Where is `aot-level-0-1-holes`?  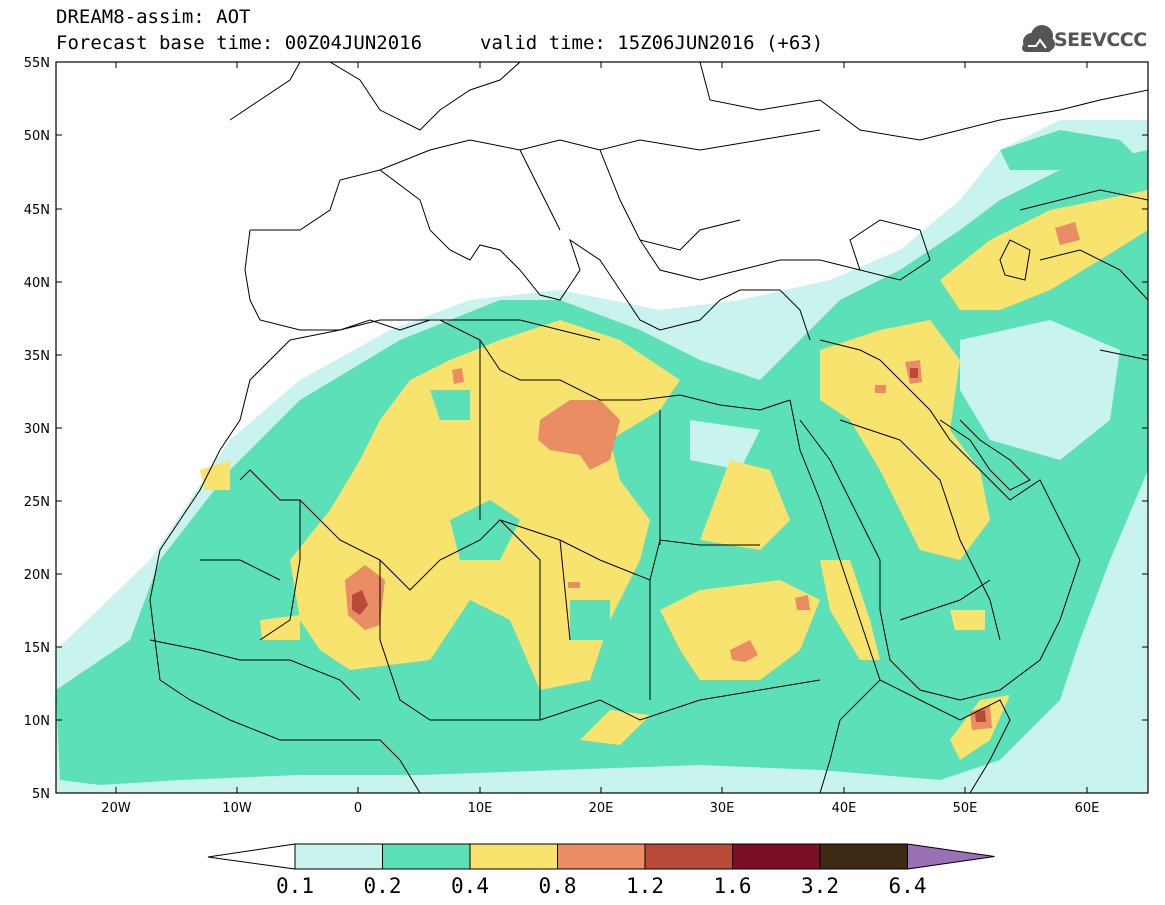 aot-level-0-1-holes is located at coordinates (905, 395).